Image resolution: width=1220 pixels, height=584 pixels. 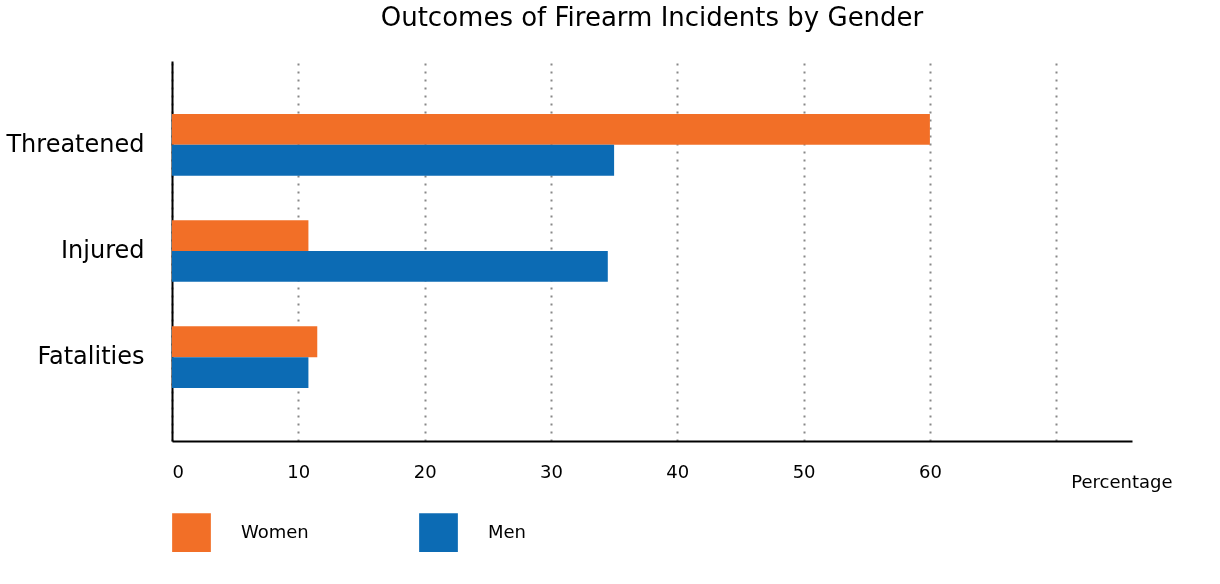 What do you see at coordinates (551, 471) in the screenshot?
I see `x-tick-label: 30` at bounding box center [551, 471].